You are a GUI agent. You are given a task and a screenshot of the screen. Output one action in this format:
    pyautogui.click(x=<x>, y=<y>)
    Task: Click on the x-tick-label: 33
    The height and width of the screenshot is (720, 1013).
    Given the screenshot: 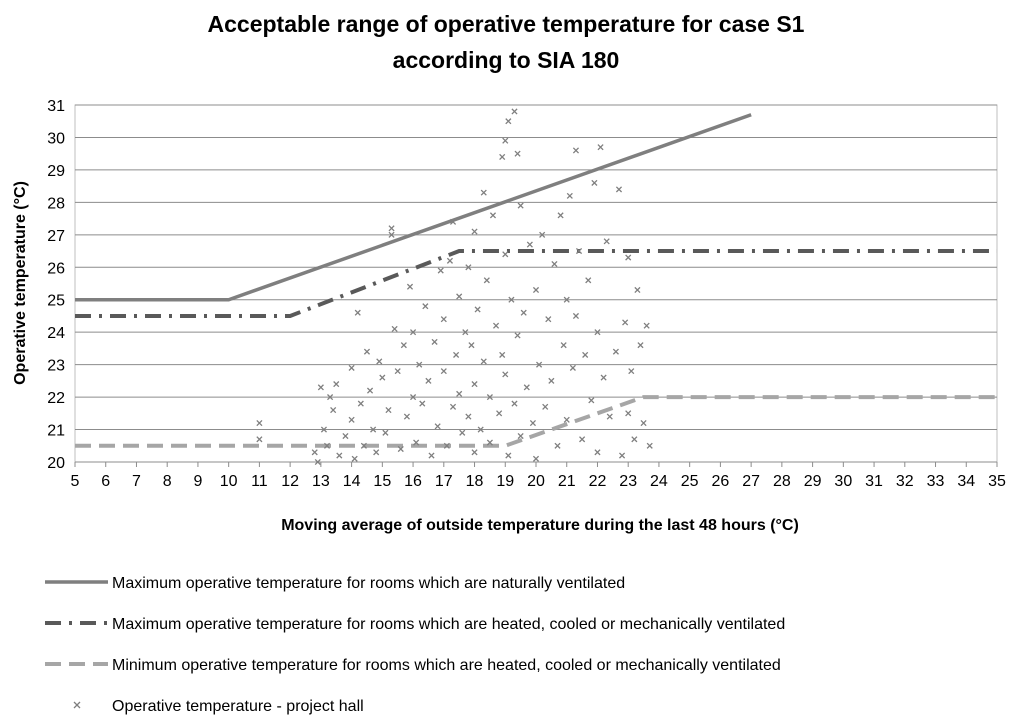 What is the action you would take?
    pyautogui.click(x=936, y=481)
    